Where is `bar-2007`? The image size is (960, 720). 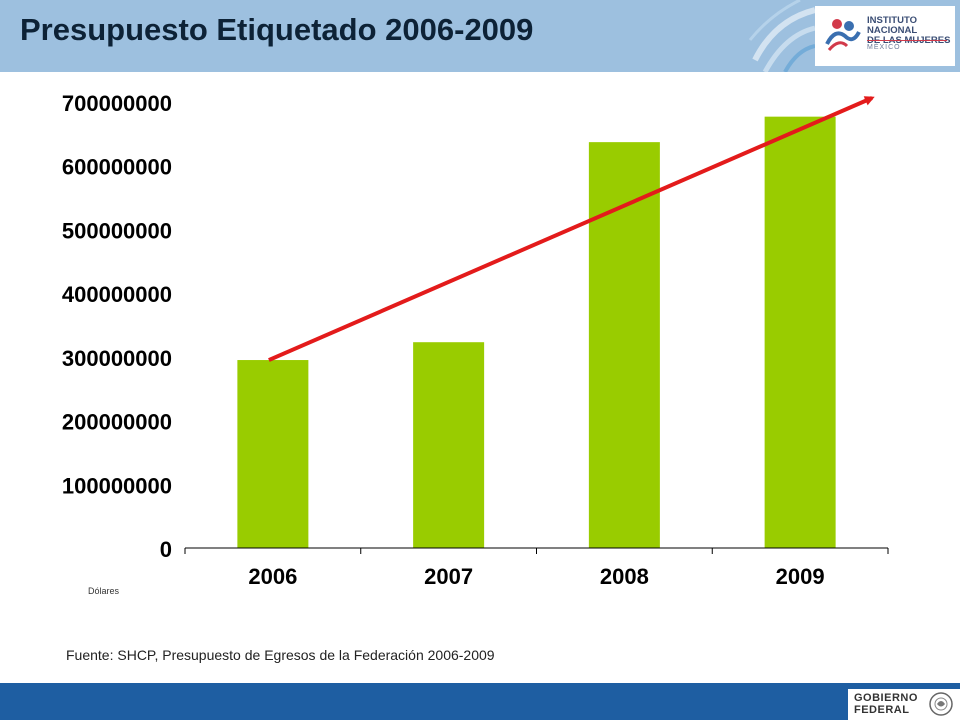 bar-2007 is located at coordinates (449, 445).